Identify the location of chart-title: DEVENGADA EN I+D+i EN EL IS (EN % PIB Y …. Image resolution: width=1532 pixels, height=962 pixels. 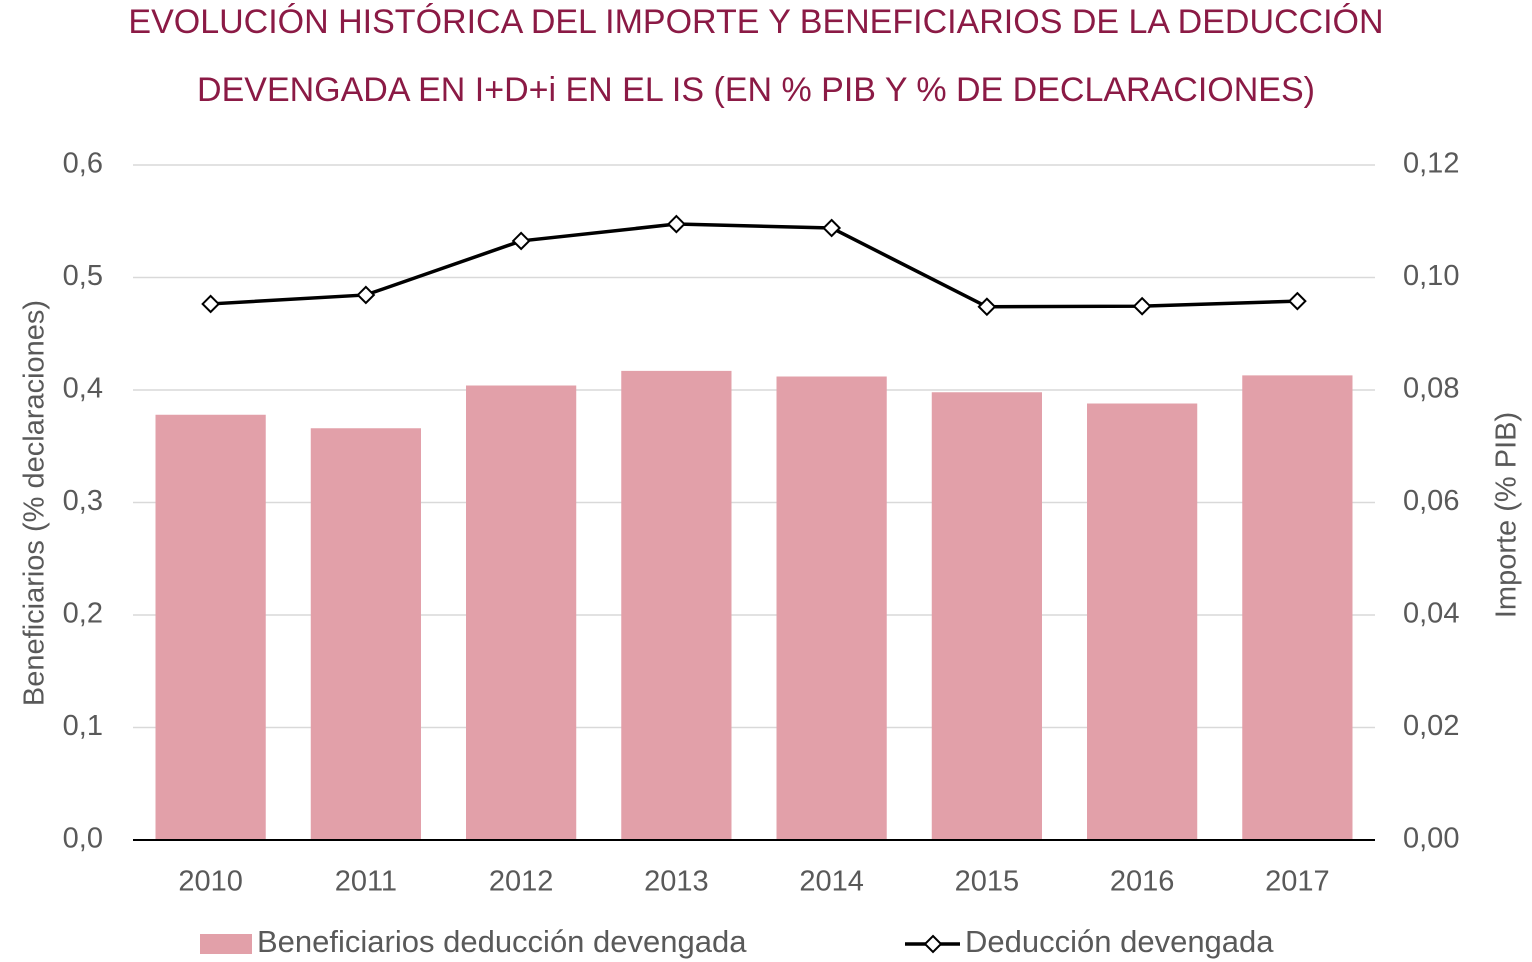
(756, 90).